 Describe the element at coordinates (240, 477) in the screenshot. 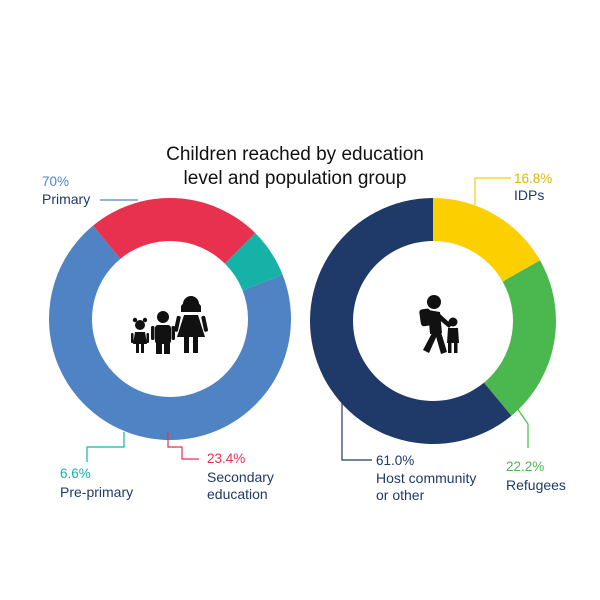

I see `category-label-secondary-line-1: Secondary` at that location.